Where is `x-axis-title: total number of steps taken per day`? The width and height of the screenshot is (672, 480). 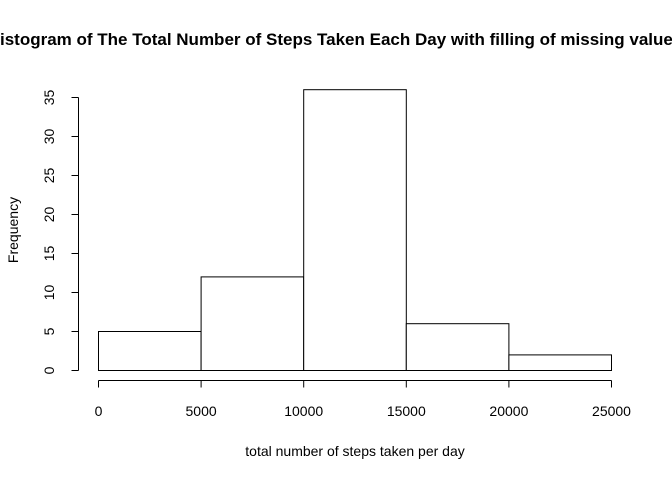 x-axis-title: total number of steps taken per day is located at coordinates (354, 451).